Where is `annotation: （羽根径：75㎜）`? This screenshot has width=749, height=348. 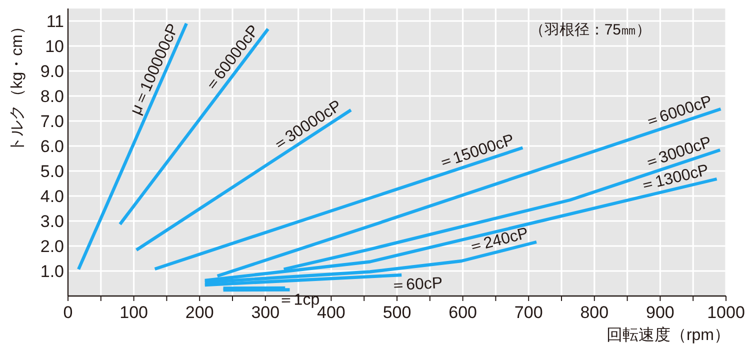 annotation: （羽根径：75㎜） is located at coordinates (590, 30).